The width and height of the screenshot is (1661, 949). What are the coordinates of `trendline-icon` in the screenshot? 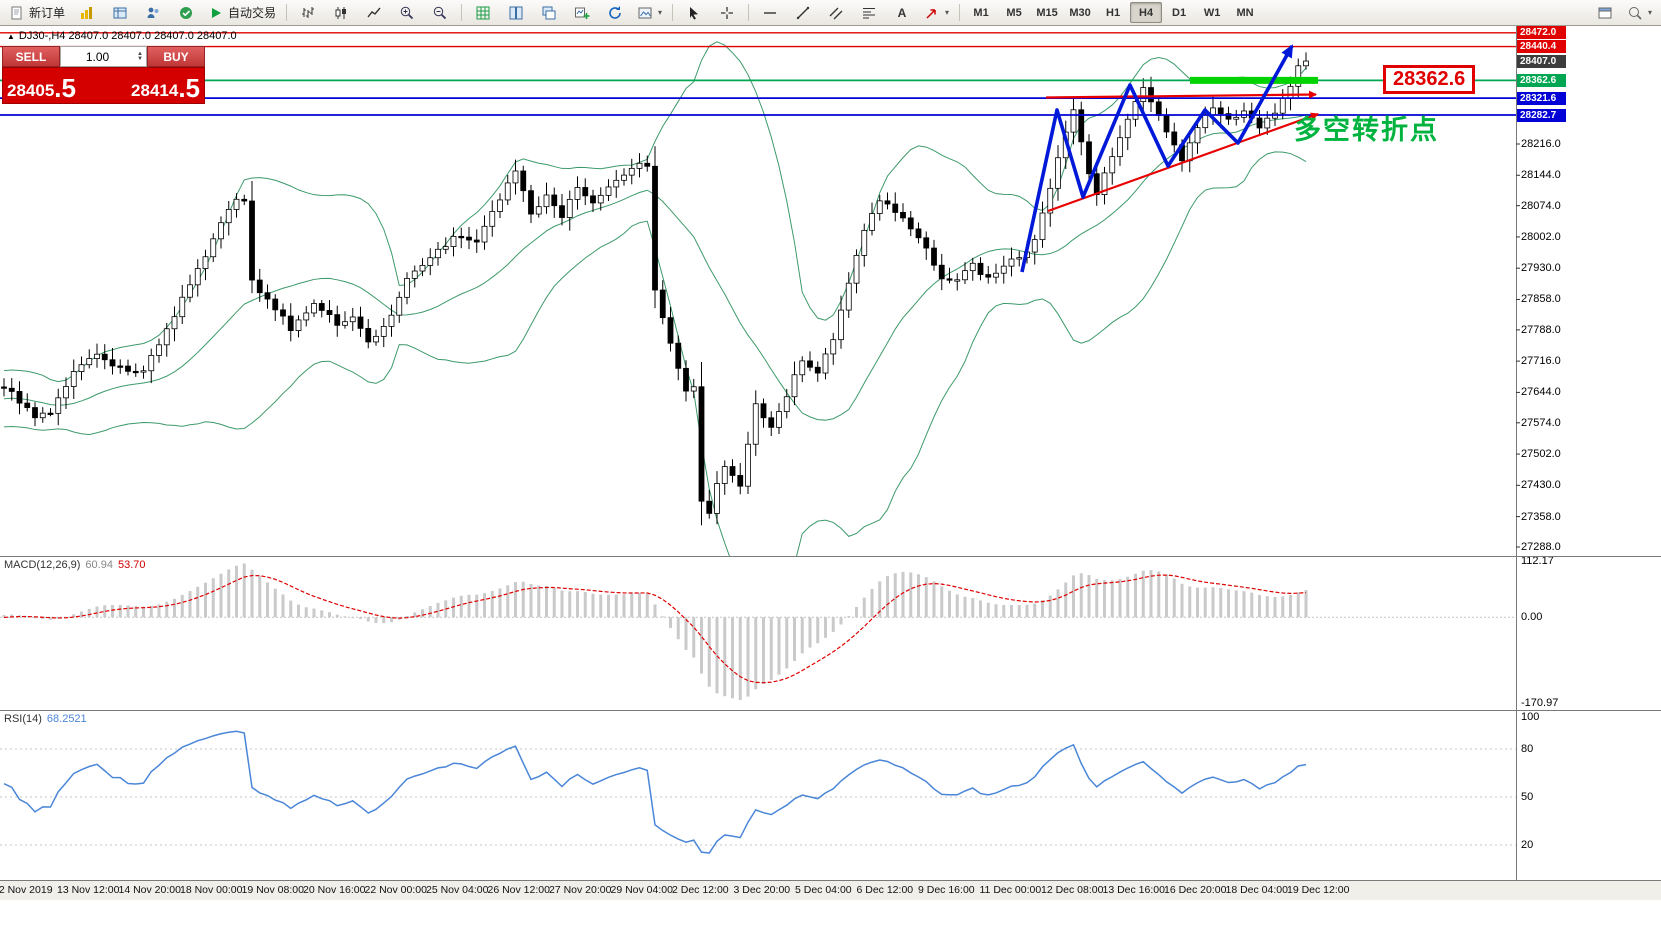 It's located at (803, 13).